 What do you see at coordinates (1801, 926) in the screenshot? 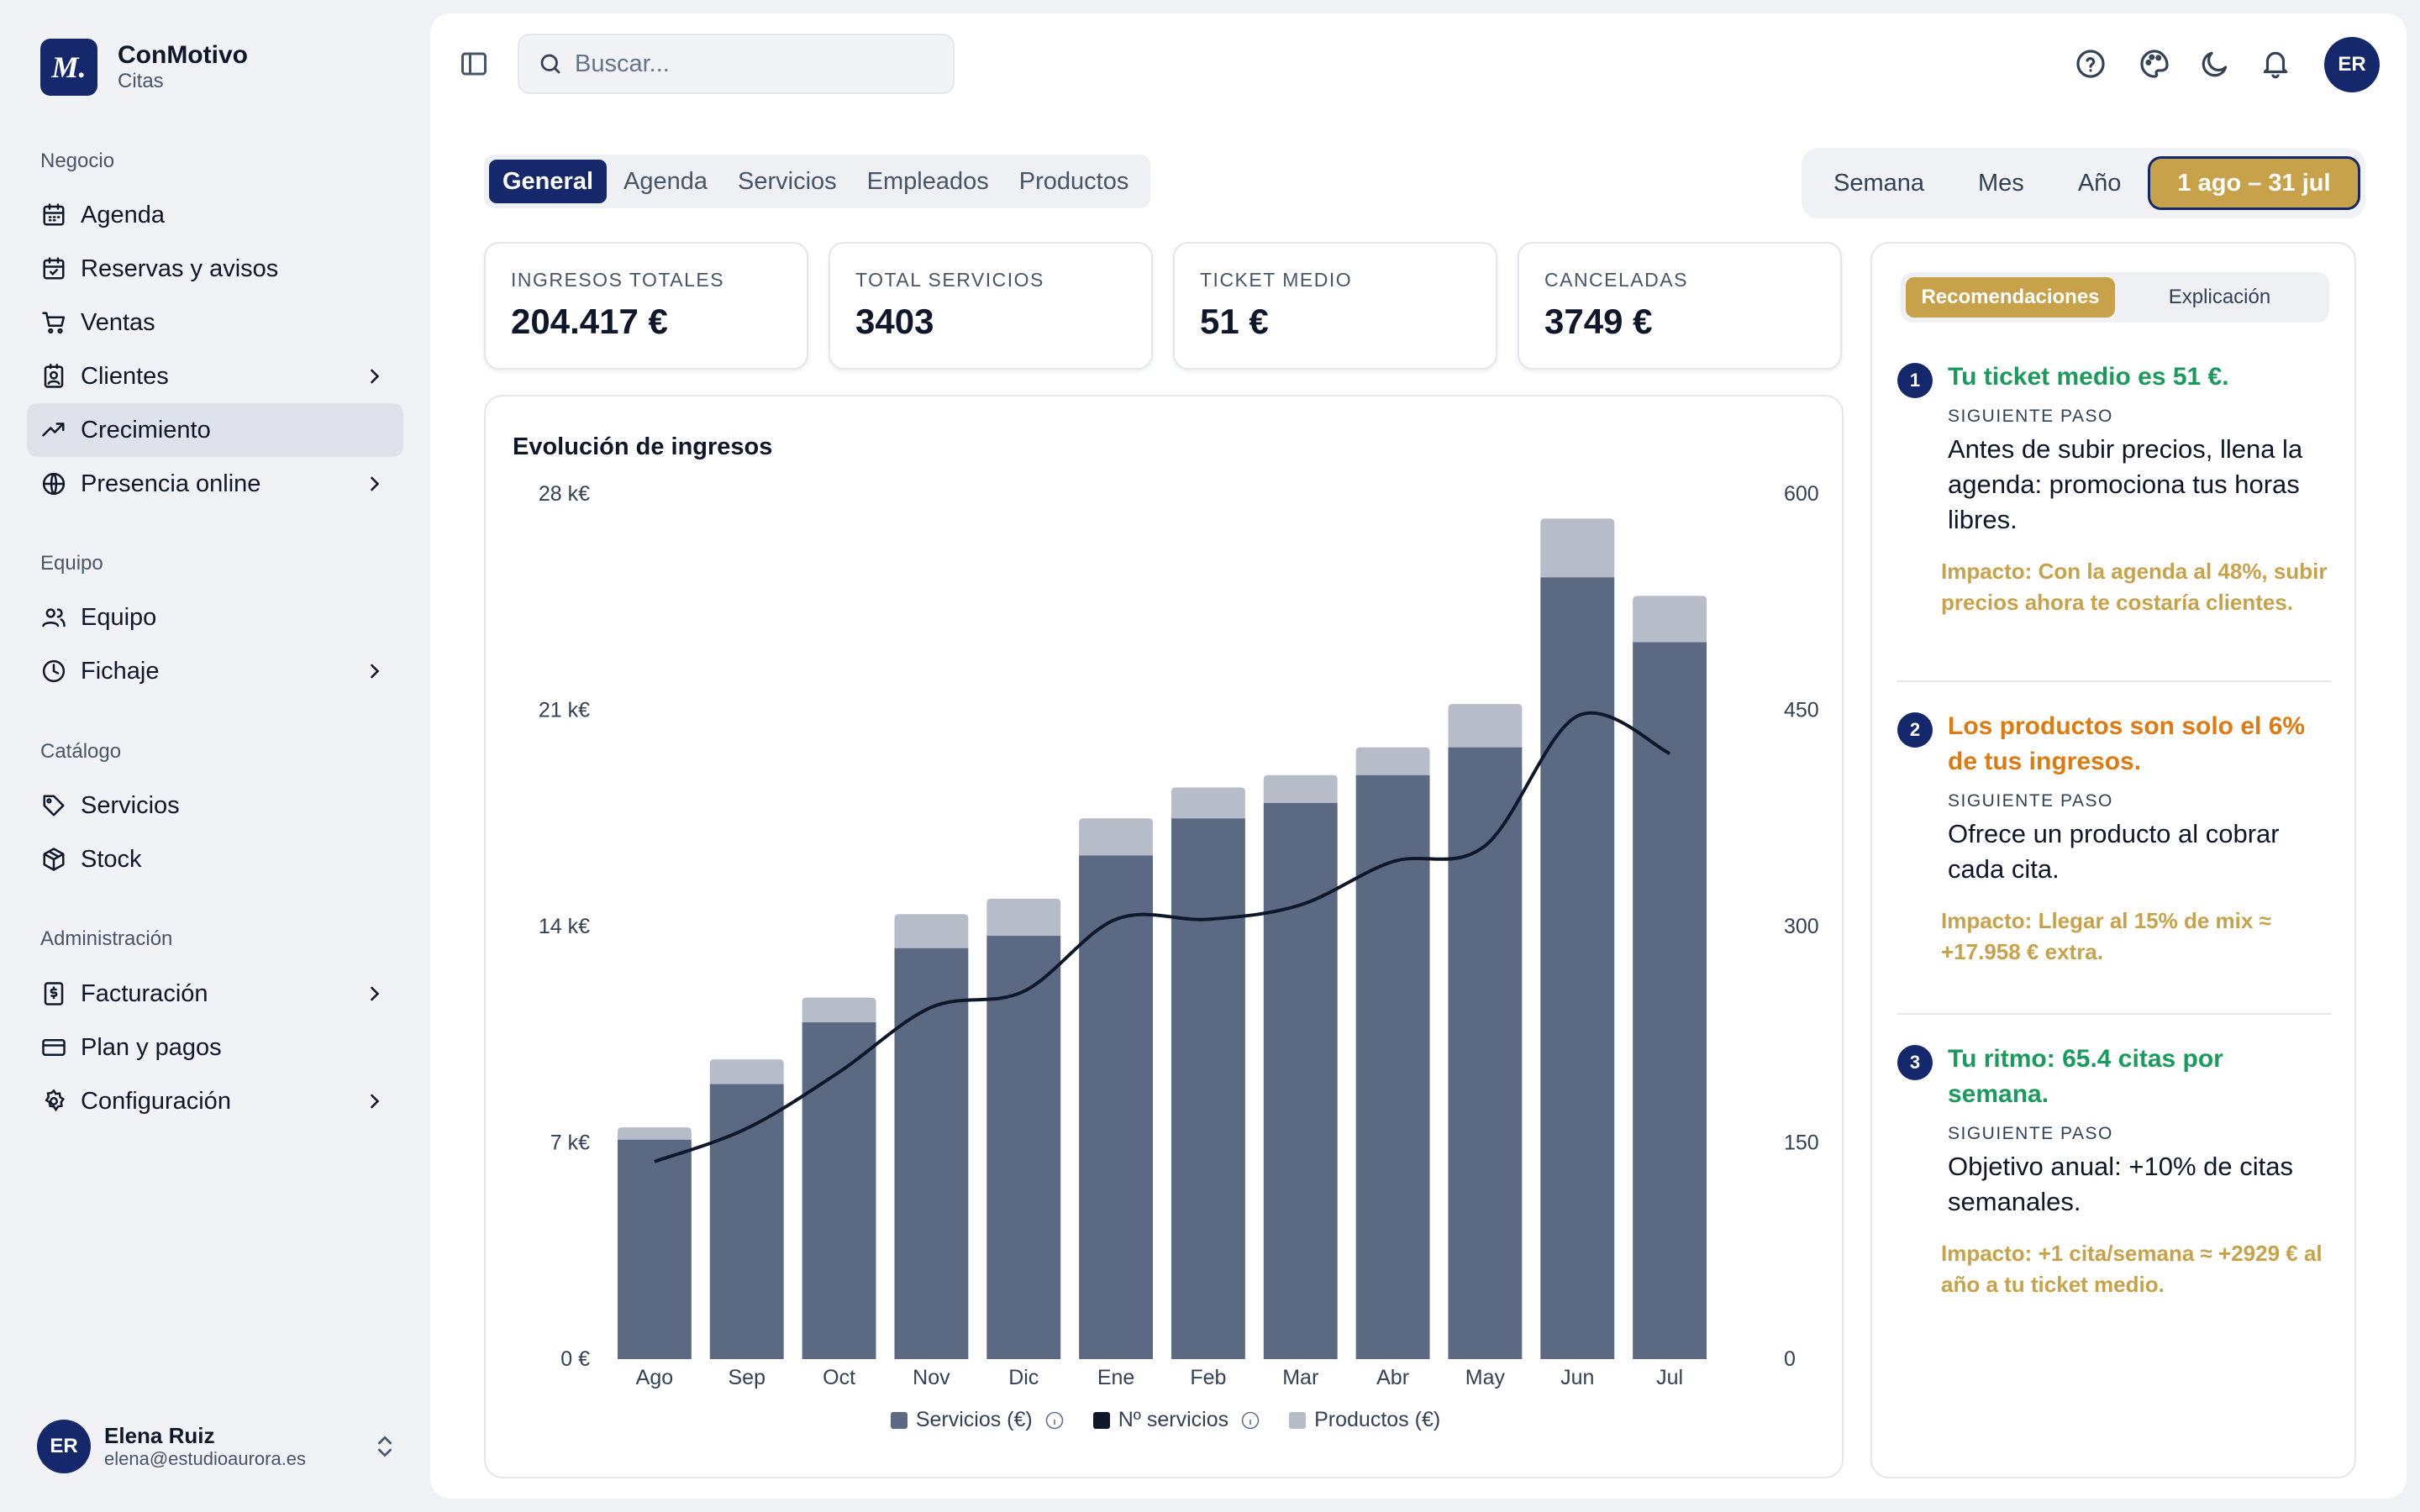
I see `y-right-tick-label: 300` at bounding box center [1801, 926].